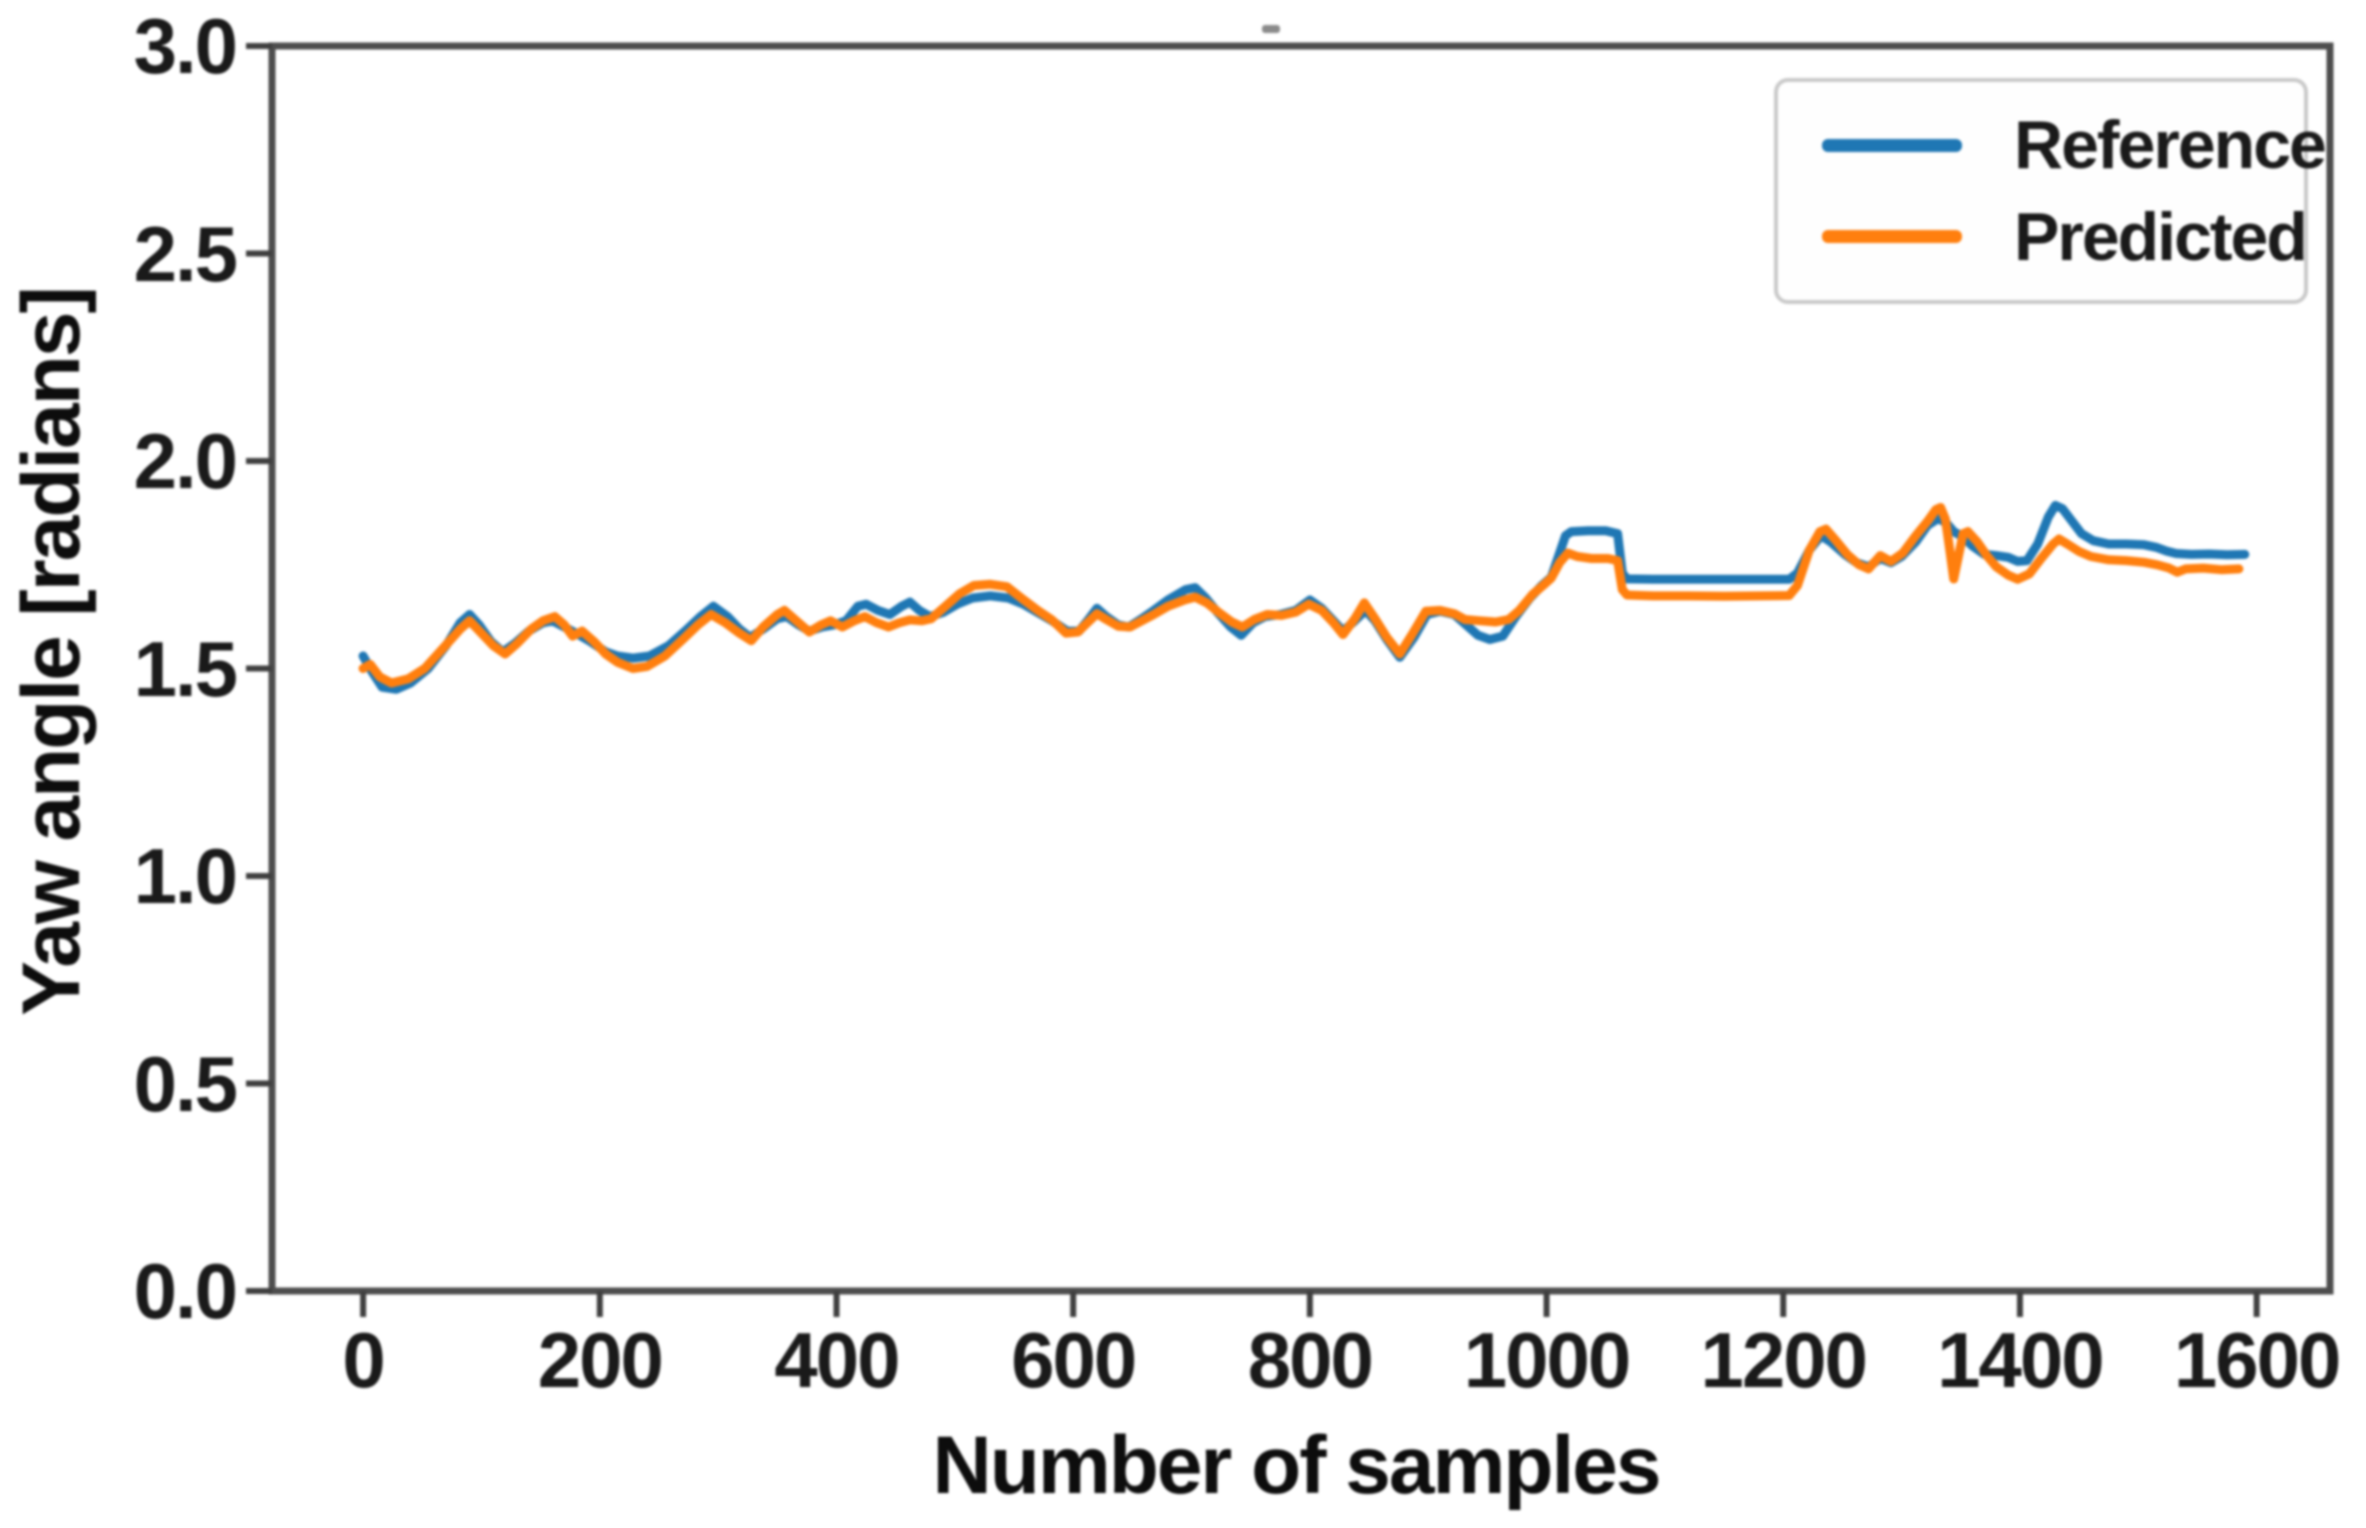 This screenshot has height=1528, width=2366. What do you see at coordinates (185, 876) in the screenshot?
I see `y-tick-label: 1.0` at bounding box center [185, 876].